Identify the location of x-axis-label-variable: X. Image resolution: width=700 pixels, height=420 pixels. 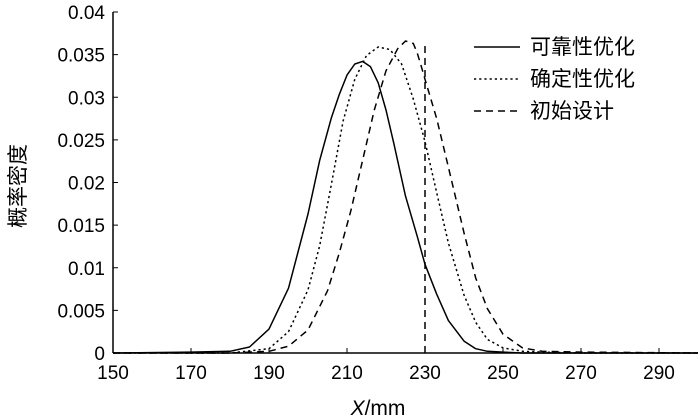
(358, 408).